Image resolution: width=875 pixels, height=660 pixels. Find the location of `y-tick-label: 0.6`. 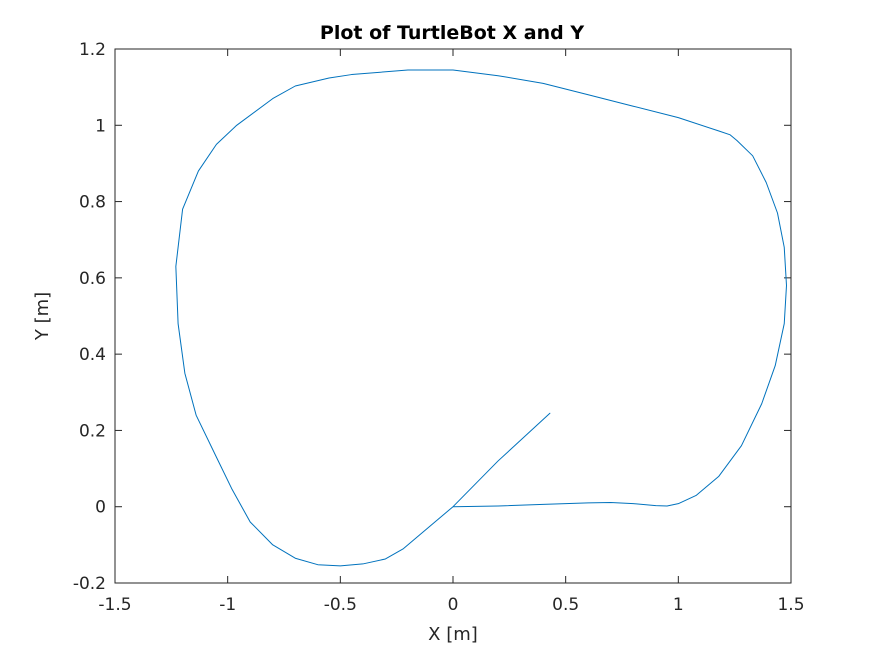

y-tick-label: 0.6 is located at coordinates (92, 279).